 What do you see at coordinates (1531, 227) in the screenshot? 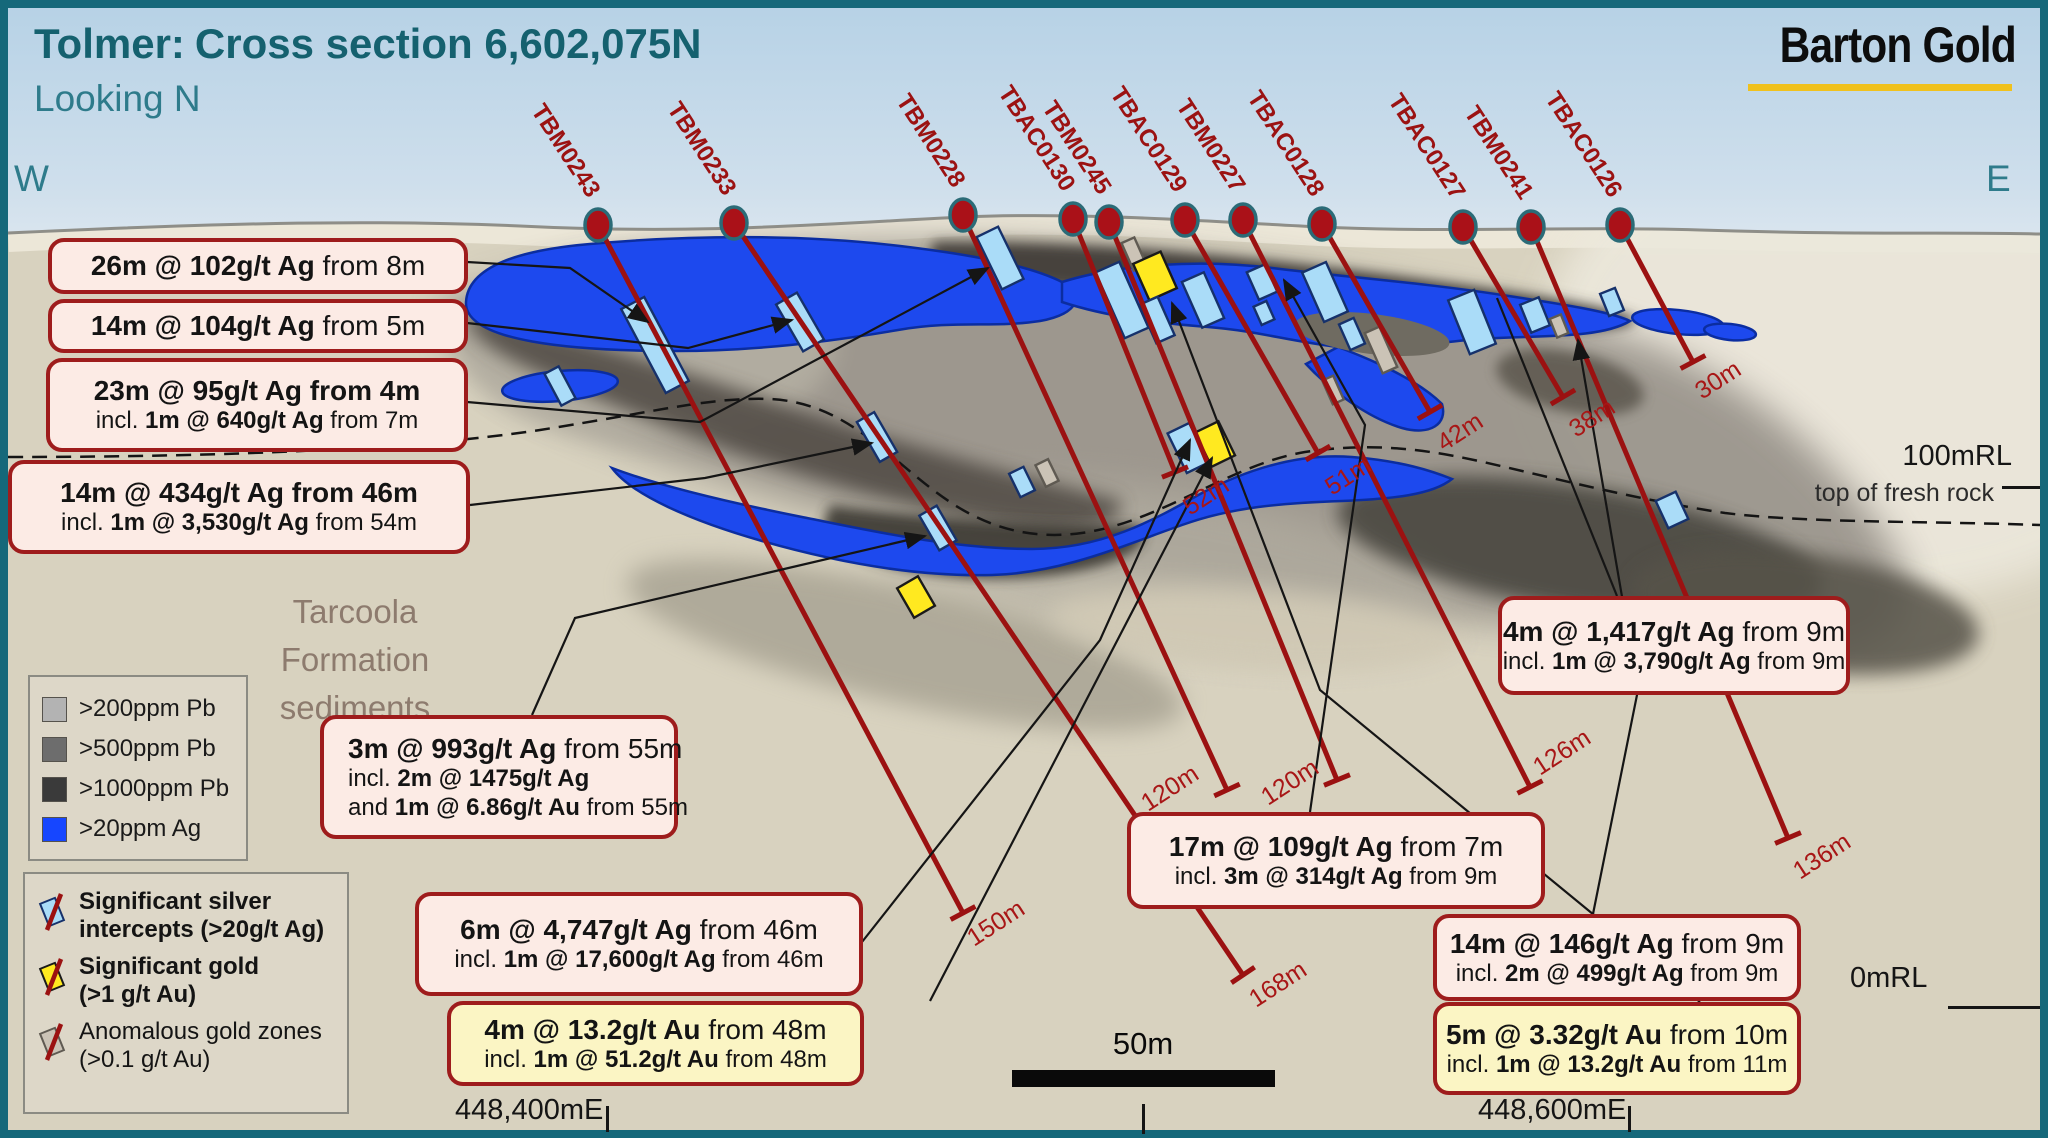
I see `collar-TBM0241` at bounding box center [1531, 227].